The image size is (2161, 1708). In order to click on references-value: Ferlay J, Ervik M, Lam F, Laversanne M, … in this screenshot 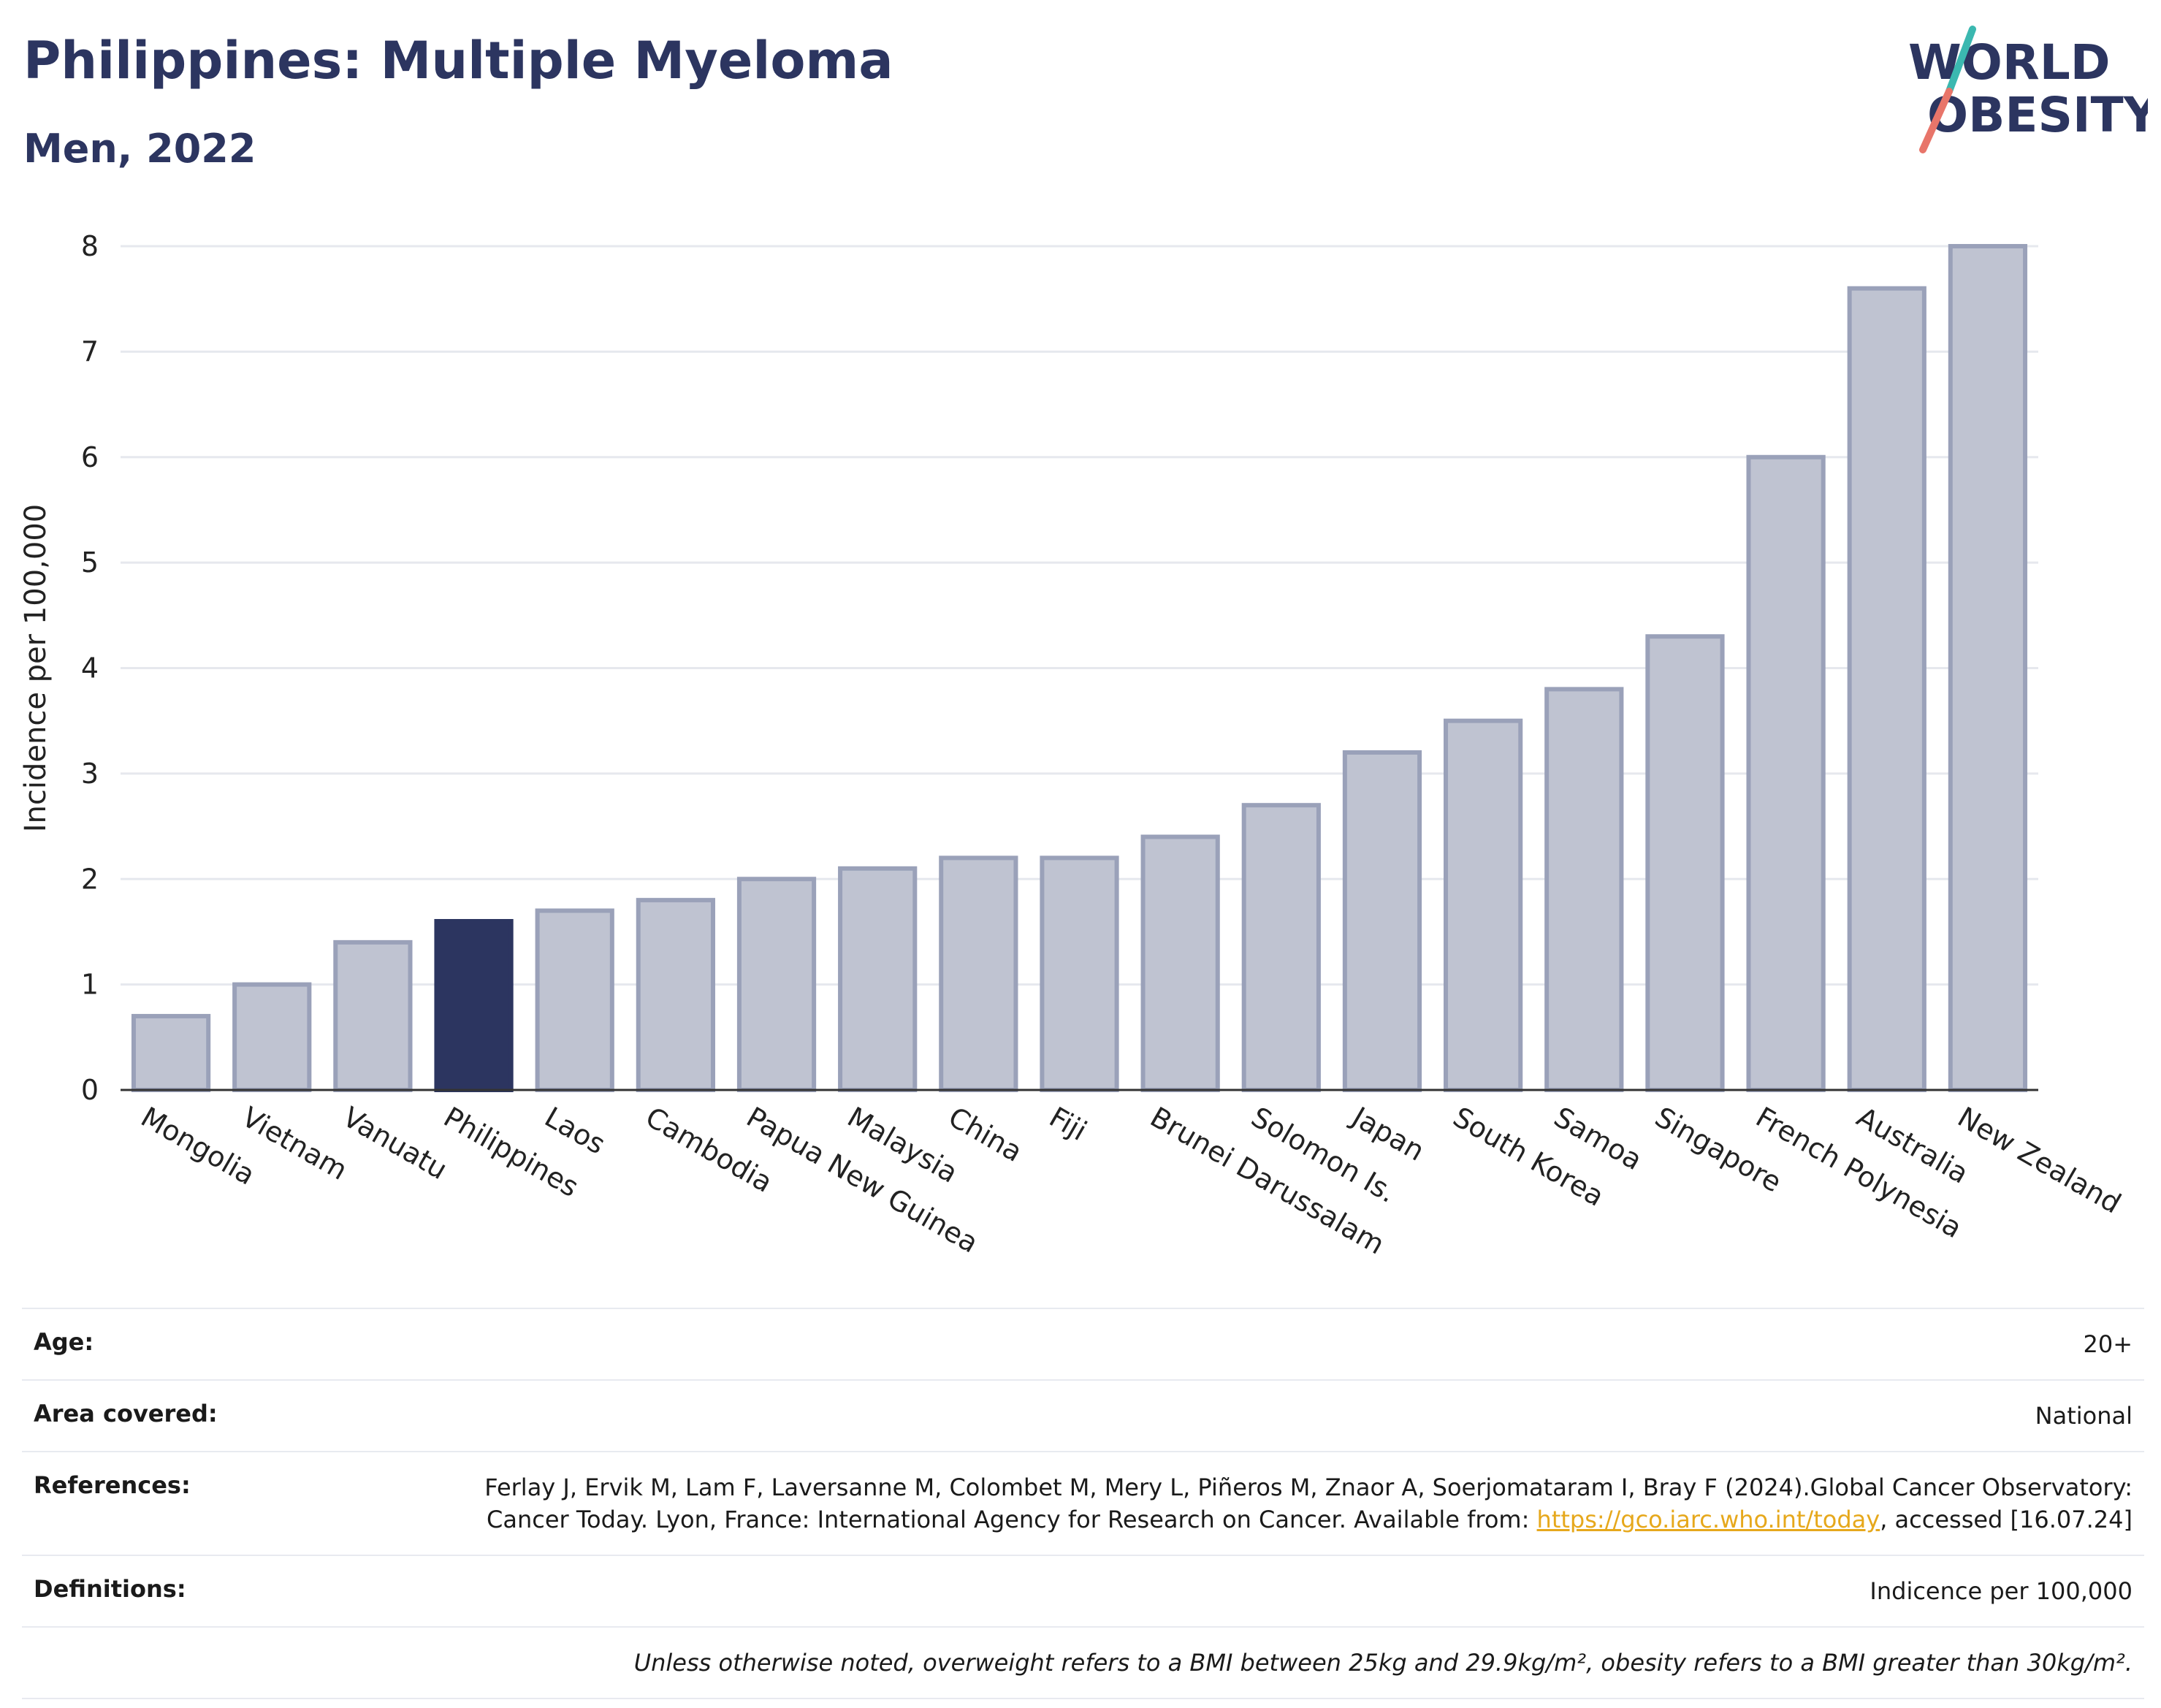, I will do `click(1292, 1504)`.